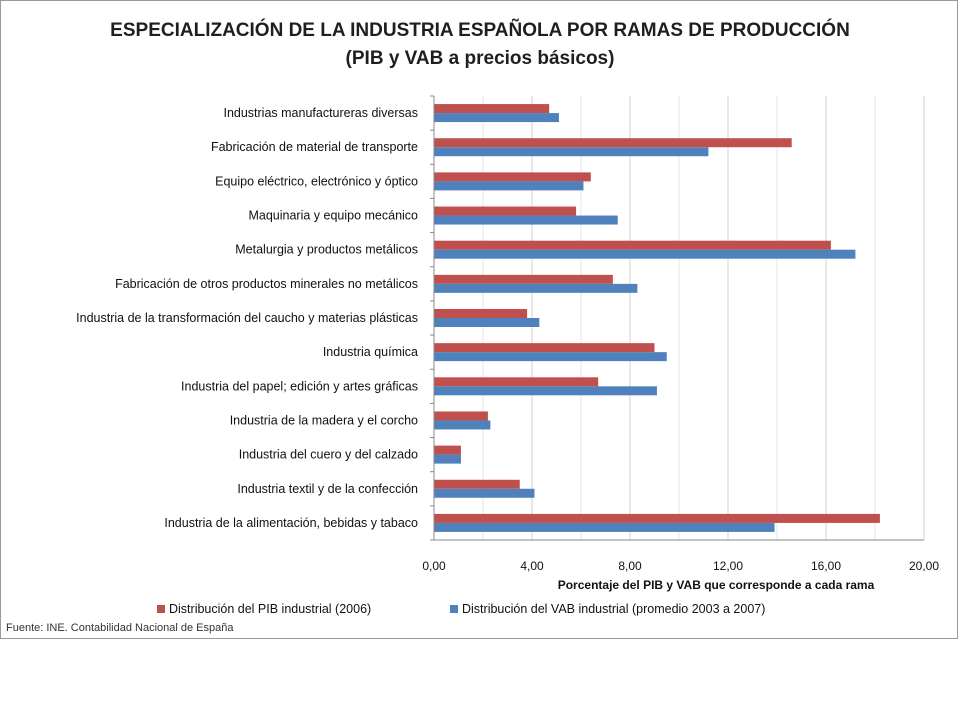  What do you see at coordinates (480, 58) in the screenshot?
I see `chart-subtitle: (PIB y VAB a precios básicos)` at bounding box center [480, 58].